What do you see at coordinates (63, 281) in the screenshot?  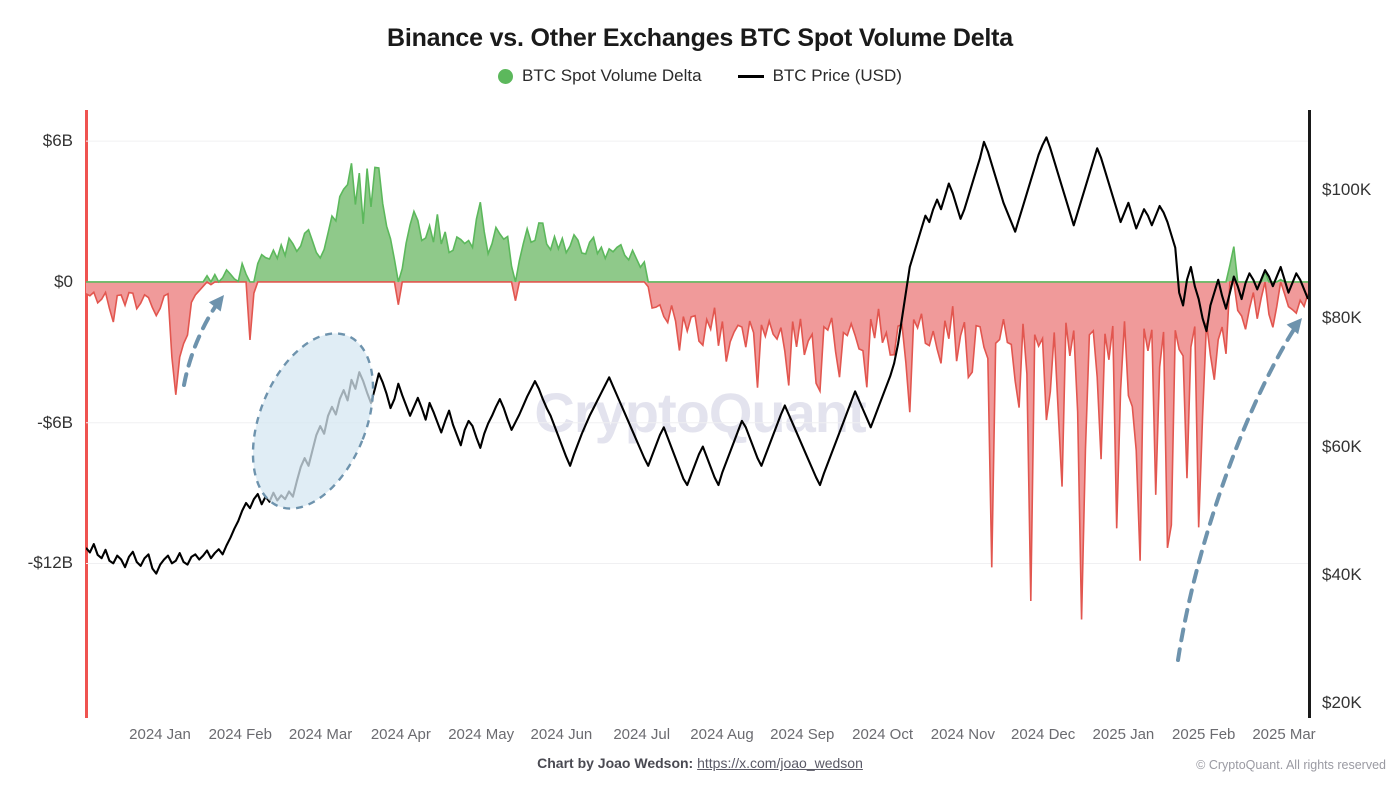 I see `y-axis-left-tick: $0` at bounding box center [63, 281].